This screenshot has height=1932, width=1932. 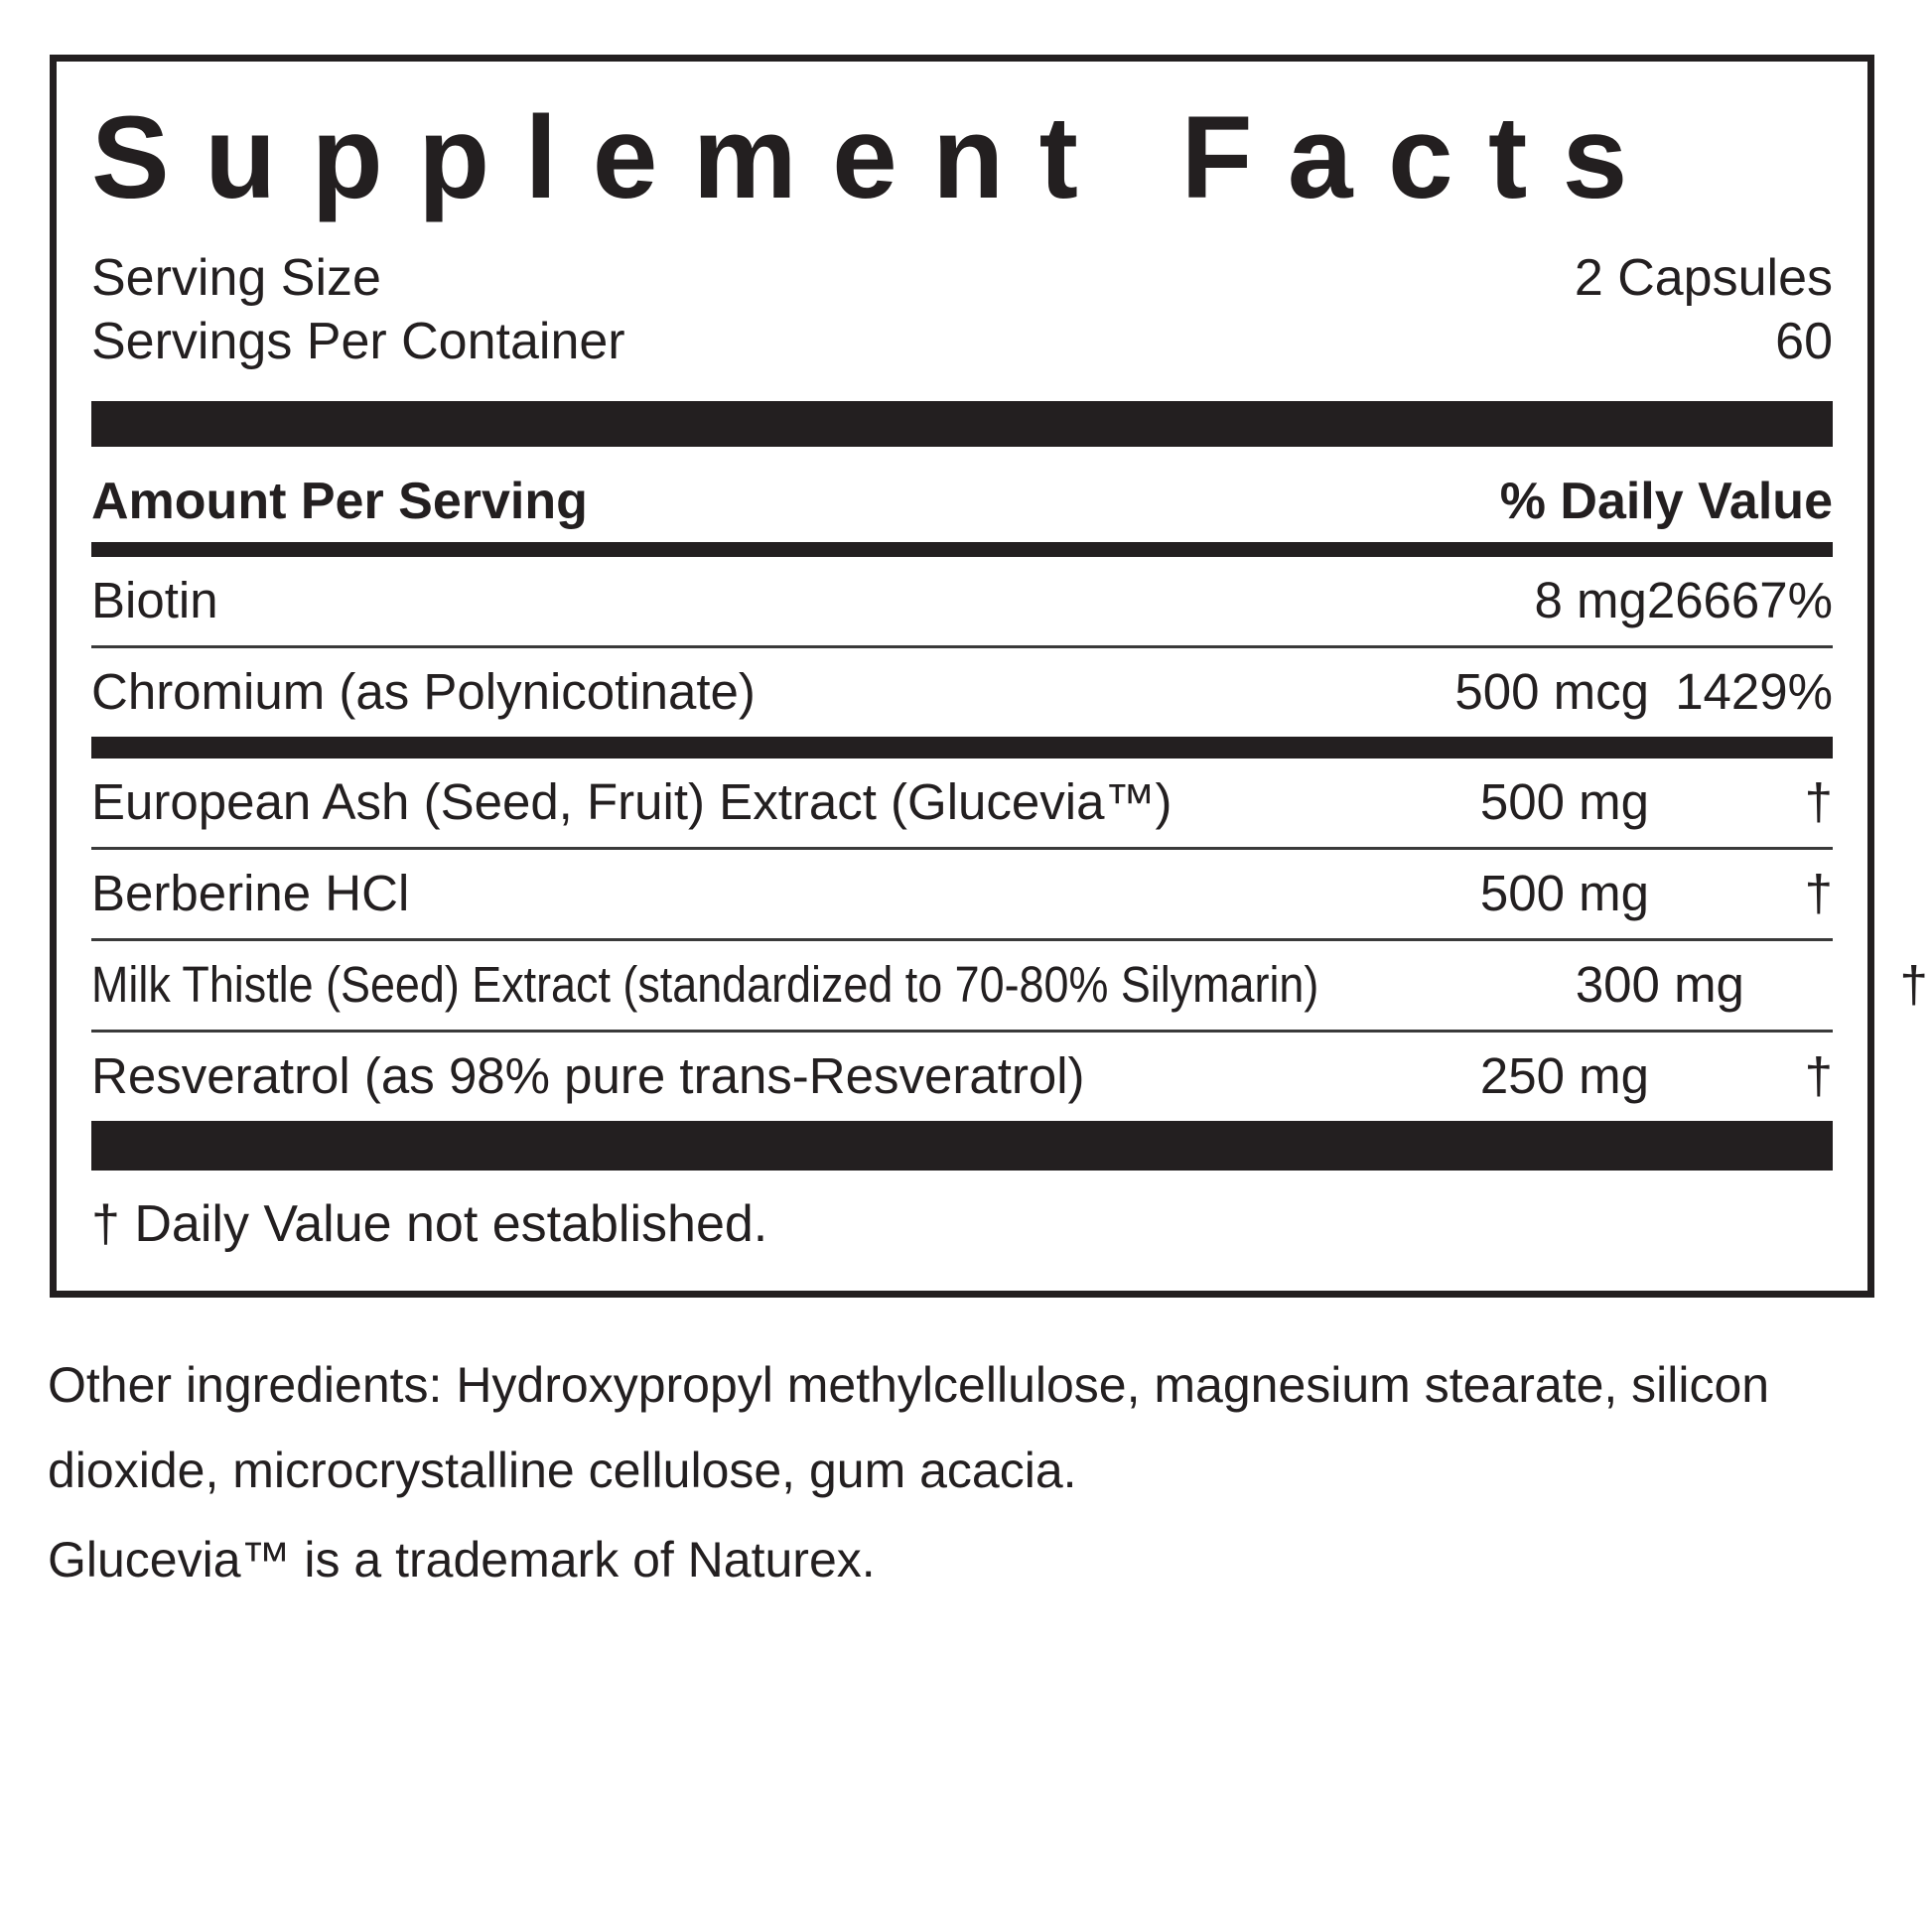 What do you see at coordinates (1740, 600) in the screenshot?
I see `ingredient-daily-value: 26667%` at bounding box center [1740, 600].